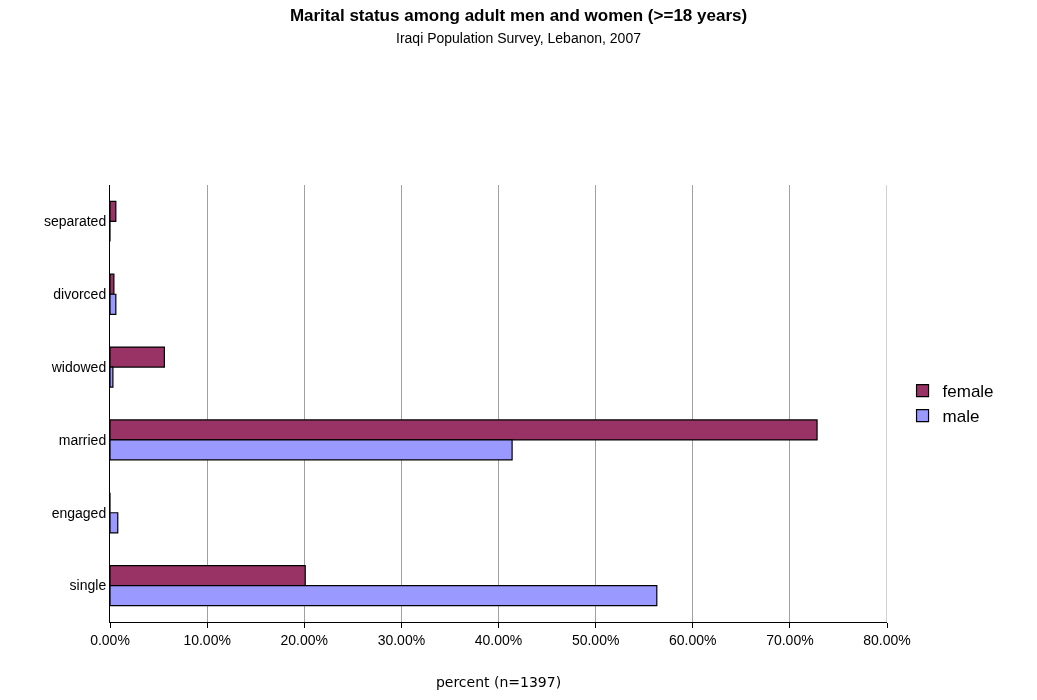  What do you see at coordinates (304, 639) in the screenshot?
I see `x-tick-label: 20.00%` at bounding box center [304, 639].